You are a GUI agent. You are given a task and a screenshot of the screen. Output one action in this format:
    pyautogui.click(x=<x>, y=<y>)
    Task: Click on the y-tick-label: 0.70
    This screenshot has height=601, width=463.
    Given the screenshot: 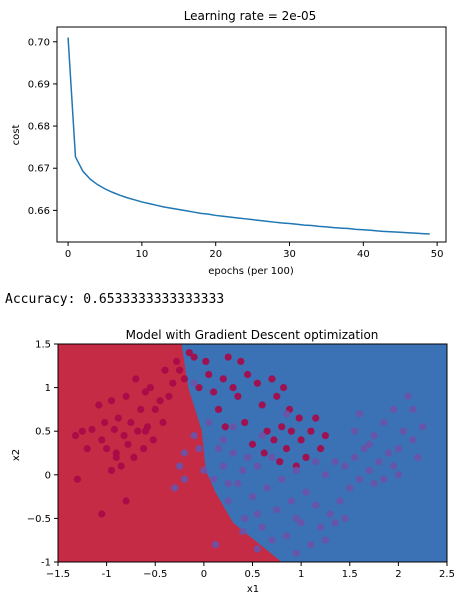 What is the action you would take?
    pyautogui.click(x=39, y=42)
    